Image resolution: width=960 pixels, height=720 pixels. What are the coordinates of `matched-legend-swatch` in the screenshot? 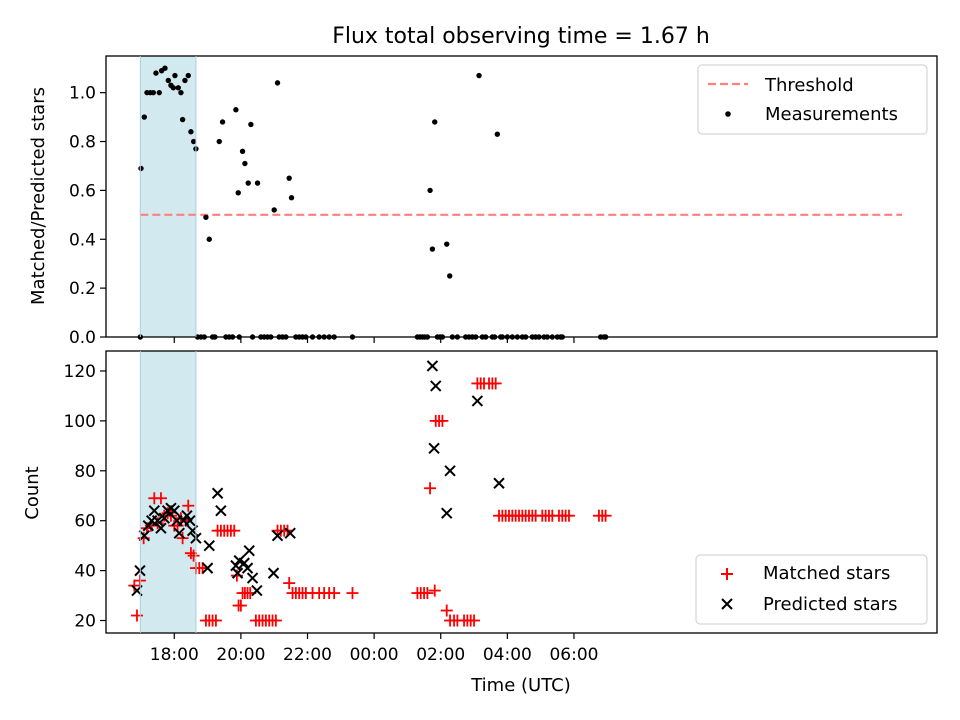 It's located at (727, 574).